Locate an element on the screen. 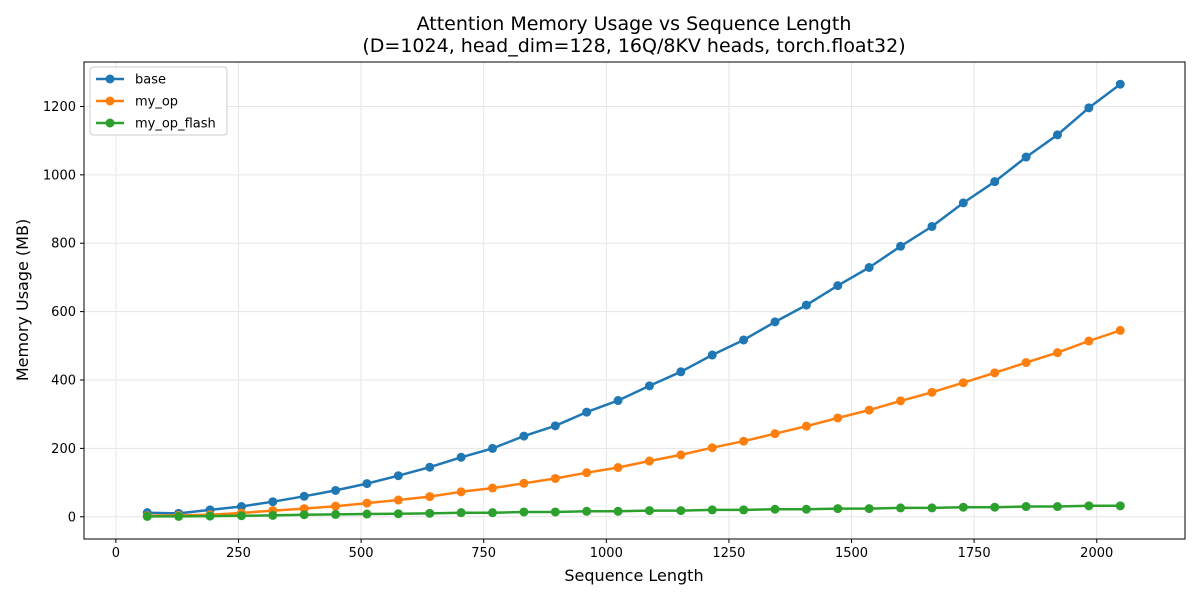 The height and width of the screenshot is (604, 1200). legend-label-my_op_flash: my_op_flash is located at coordinates (175, 124).